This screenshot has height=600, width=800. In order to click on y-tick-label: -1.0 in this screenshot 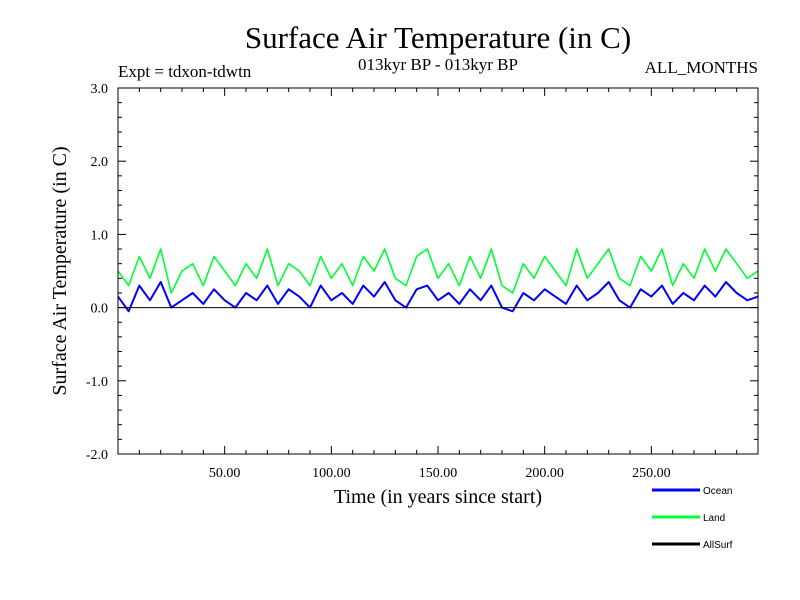, I will do `click(97, 382)`.